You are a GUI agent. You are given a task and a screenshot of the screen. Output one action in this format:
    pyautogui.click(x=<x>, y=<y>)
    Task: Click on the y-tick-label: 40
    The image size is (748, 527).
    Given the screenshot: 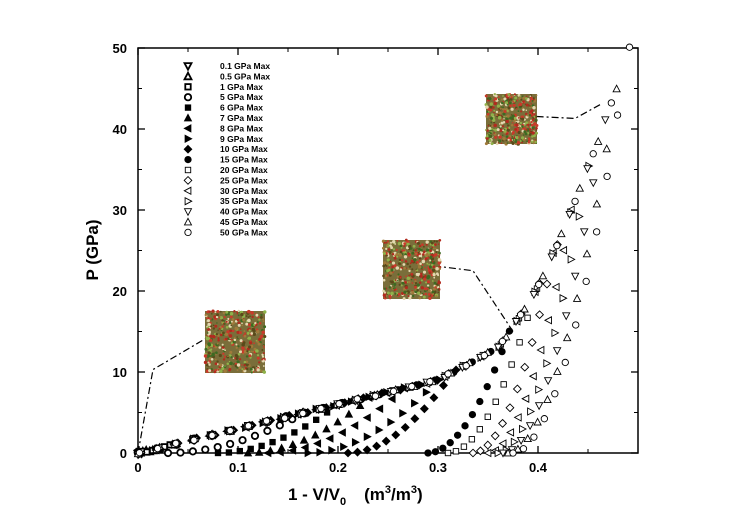 What is the action you would take?
    pyautogui.click(x=120, y=129)
    